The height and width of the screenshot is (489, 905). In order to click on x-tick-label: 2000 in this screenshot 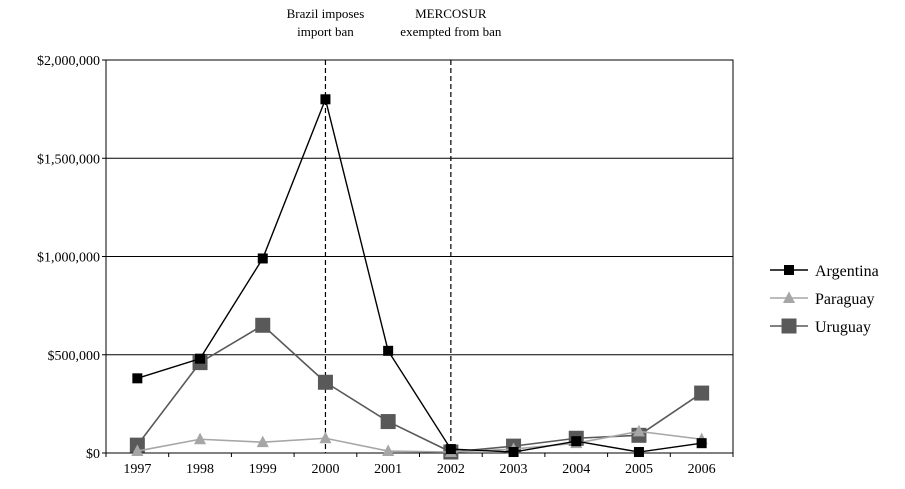, I will do `click(325, 469)`.